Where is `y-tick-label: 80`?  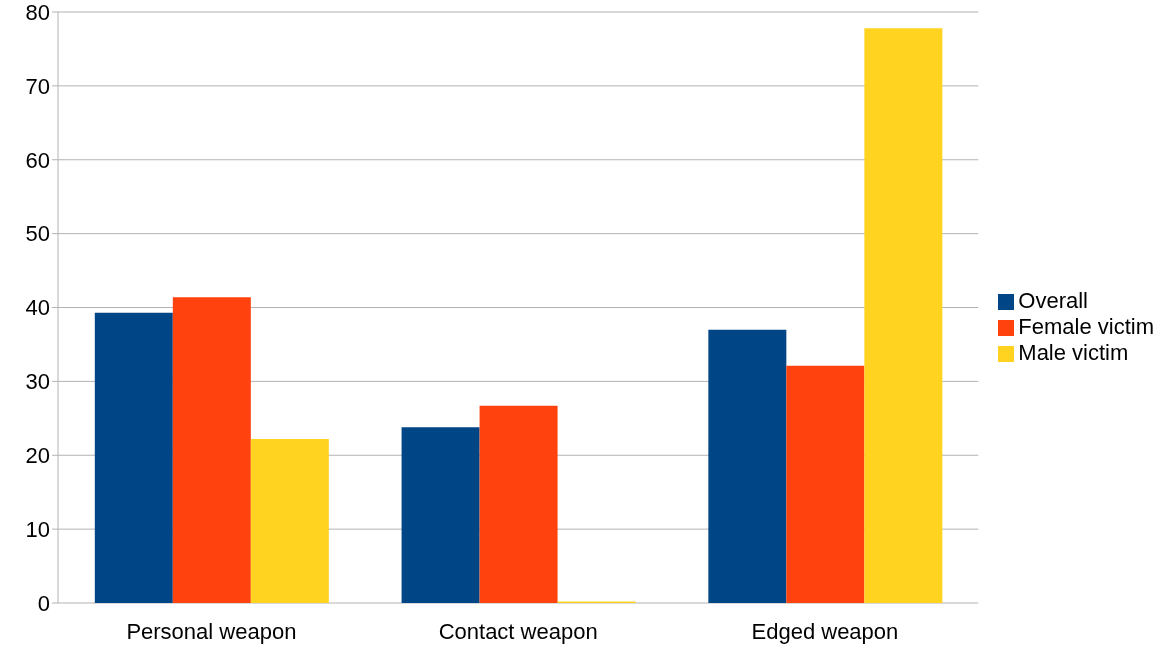 y-tick-label: 80 is located at coordinates (37, 12).